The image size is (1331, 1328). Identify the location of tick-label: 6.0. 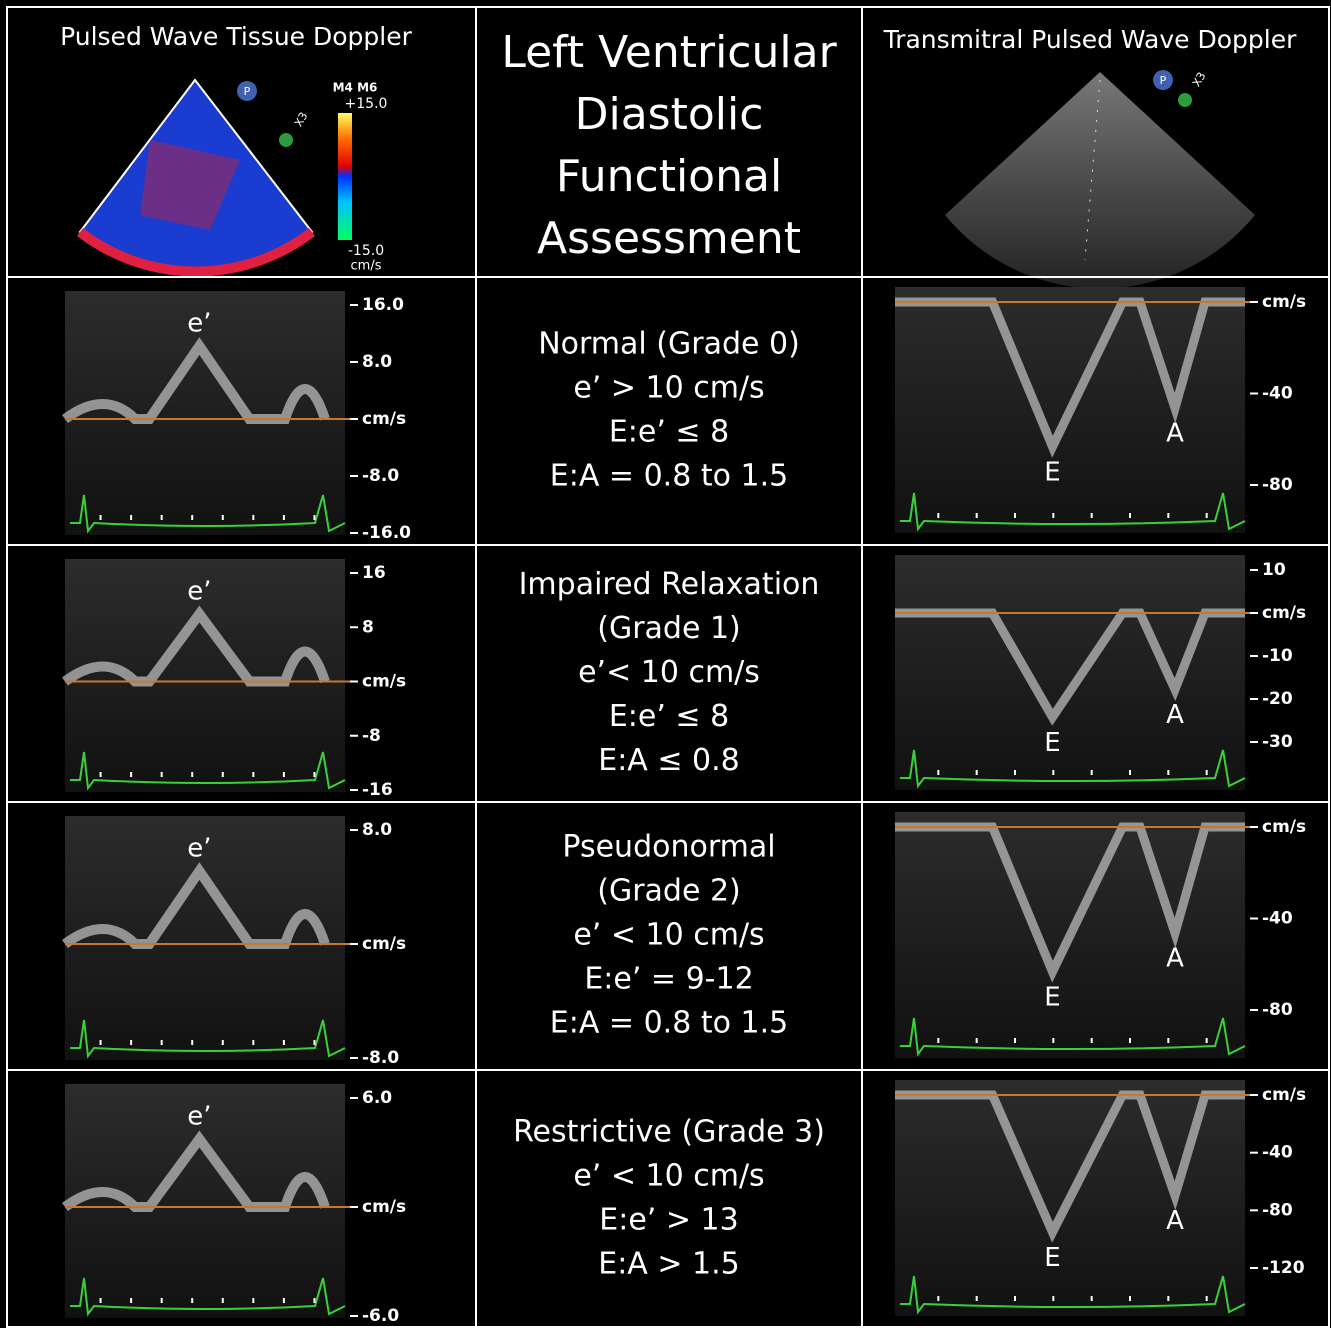
(377, 1098).